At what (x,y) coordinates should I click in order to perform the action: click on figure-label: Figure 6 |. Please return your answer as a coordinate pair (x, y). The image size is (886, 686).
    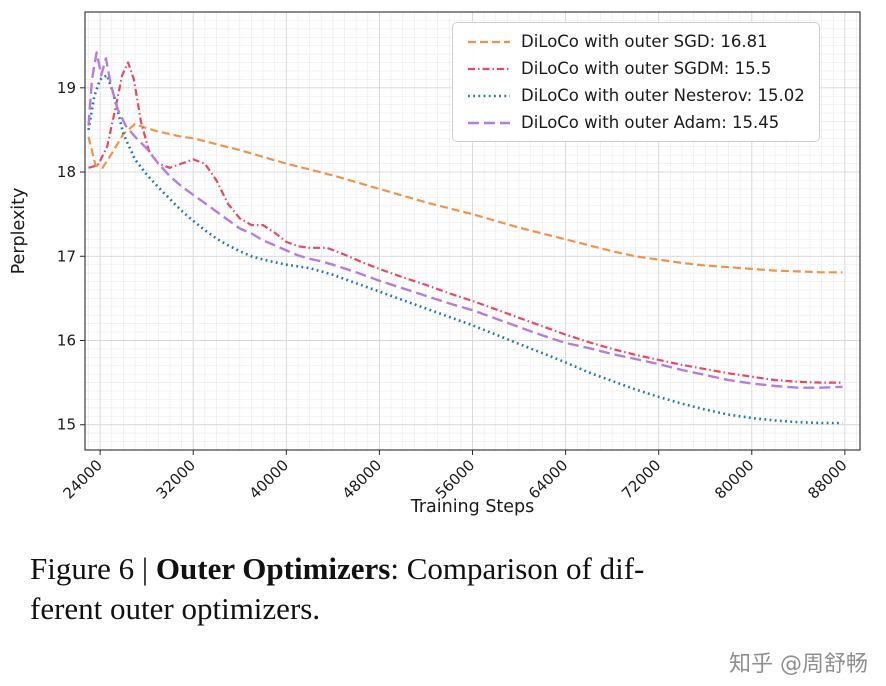
    Looking at the image, I should click on (93, 568).